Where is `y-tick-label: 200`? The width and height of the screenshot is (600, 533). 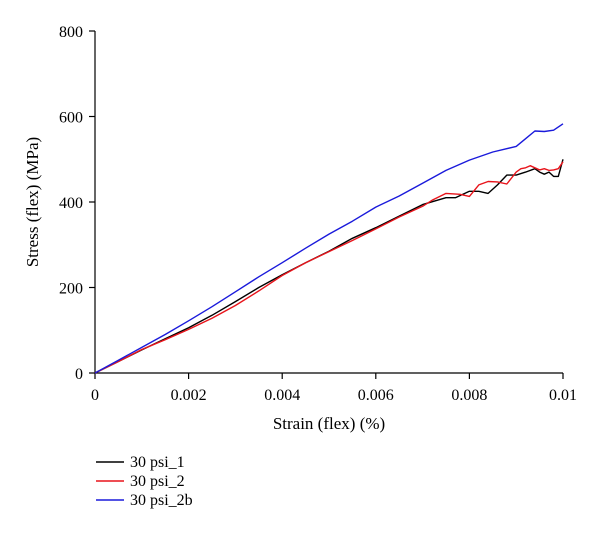
y-tick-label: 200 is located at coordinates (71, 289).